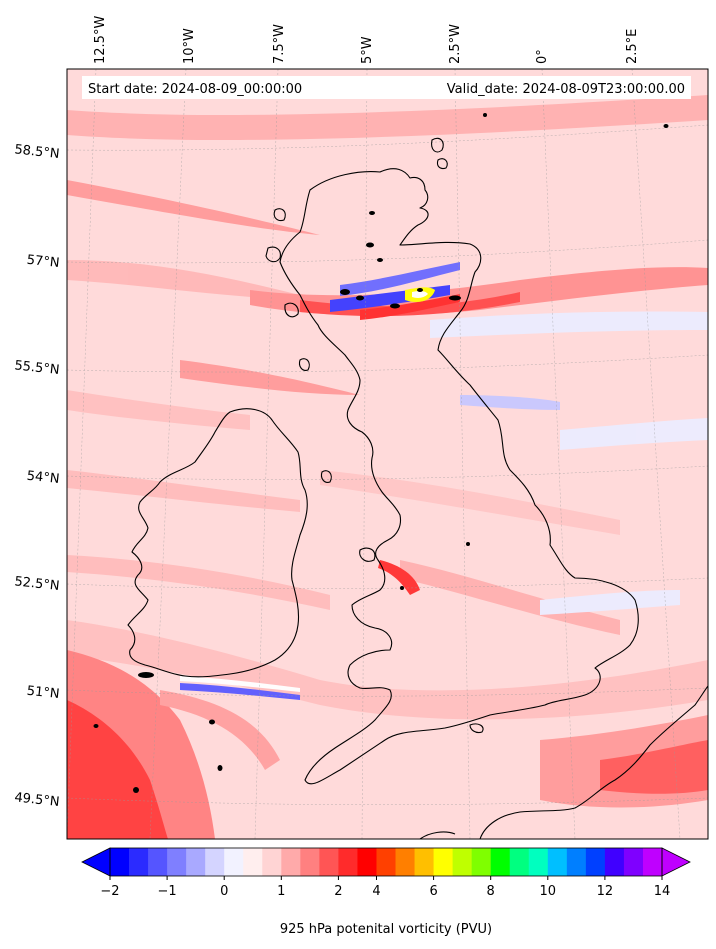 This screenshot has width=716, height=949. I want to click on colorbar-tick-label: 1, so click(281, 891).